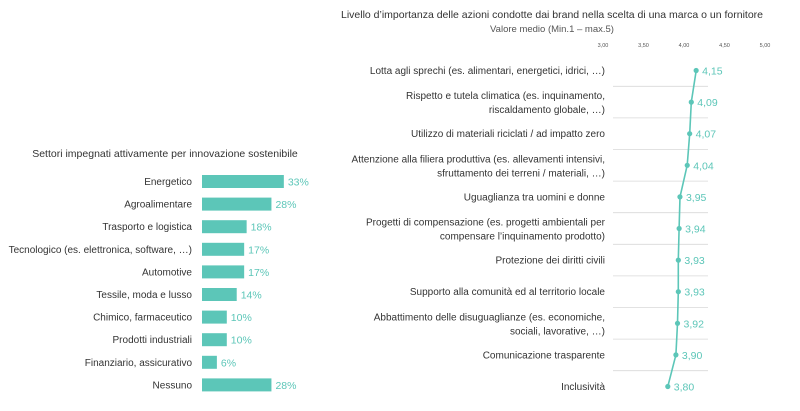 The image size is (800, 411). I want to click on left-value-label: 6%, so click(228, 363).